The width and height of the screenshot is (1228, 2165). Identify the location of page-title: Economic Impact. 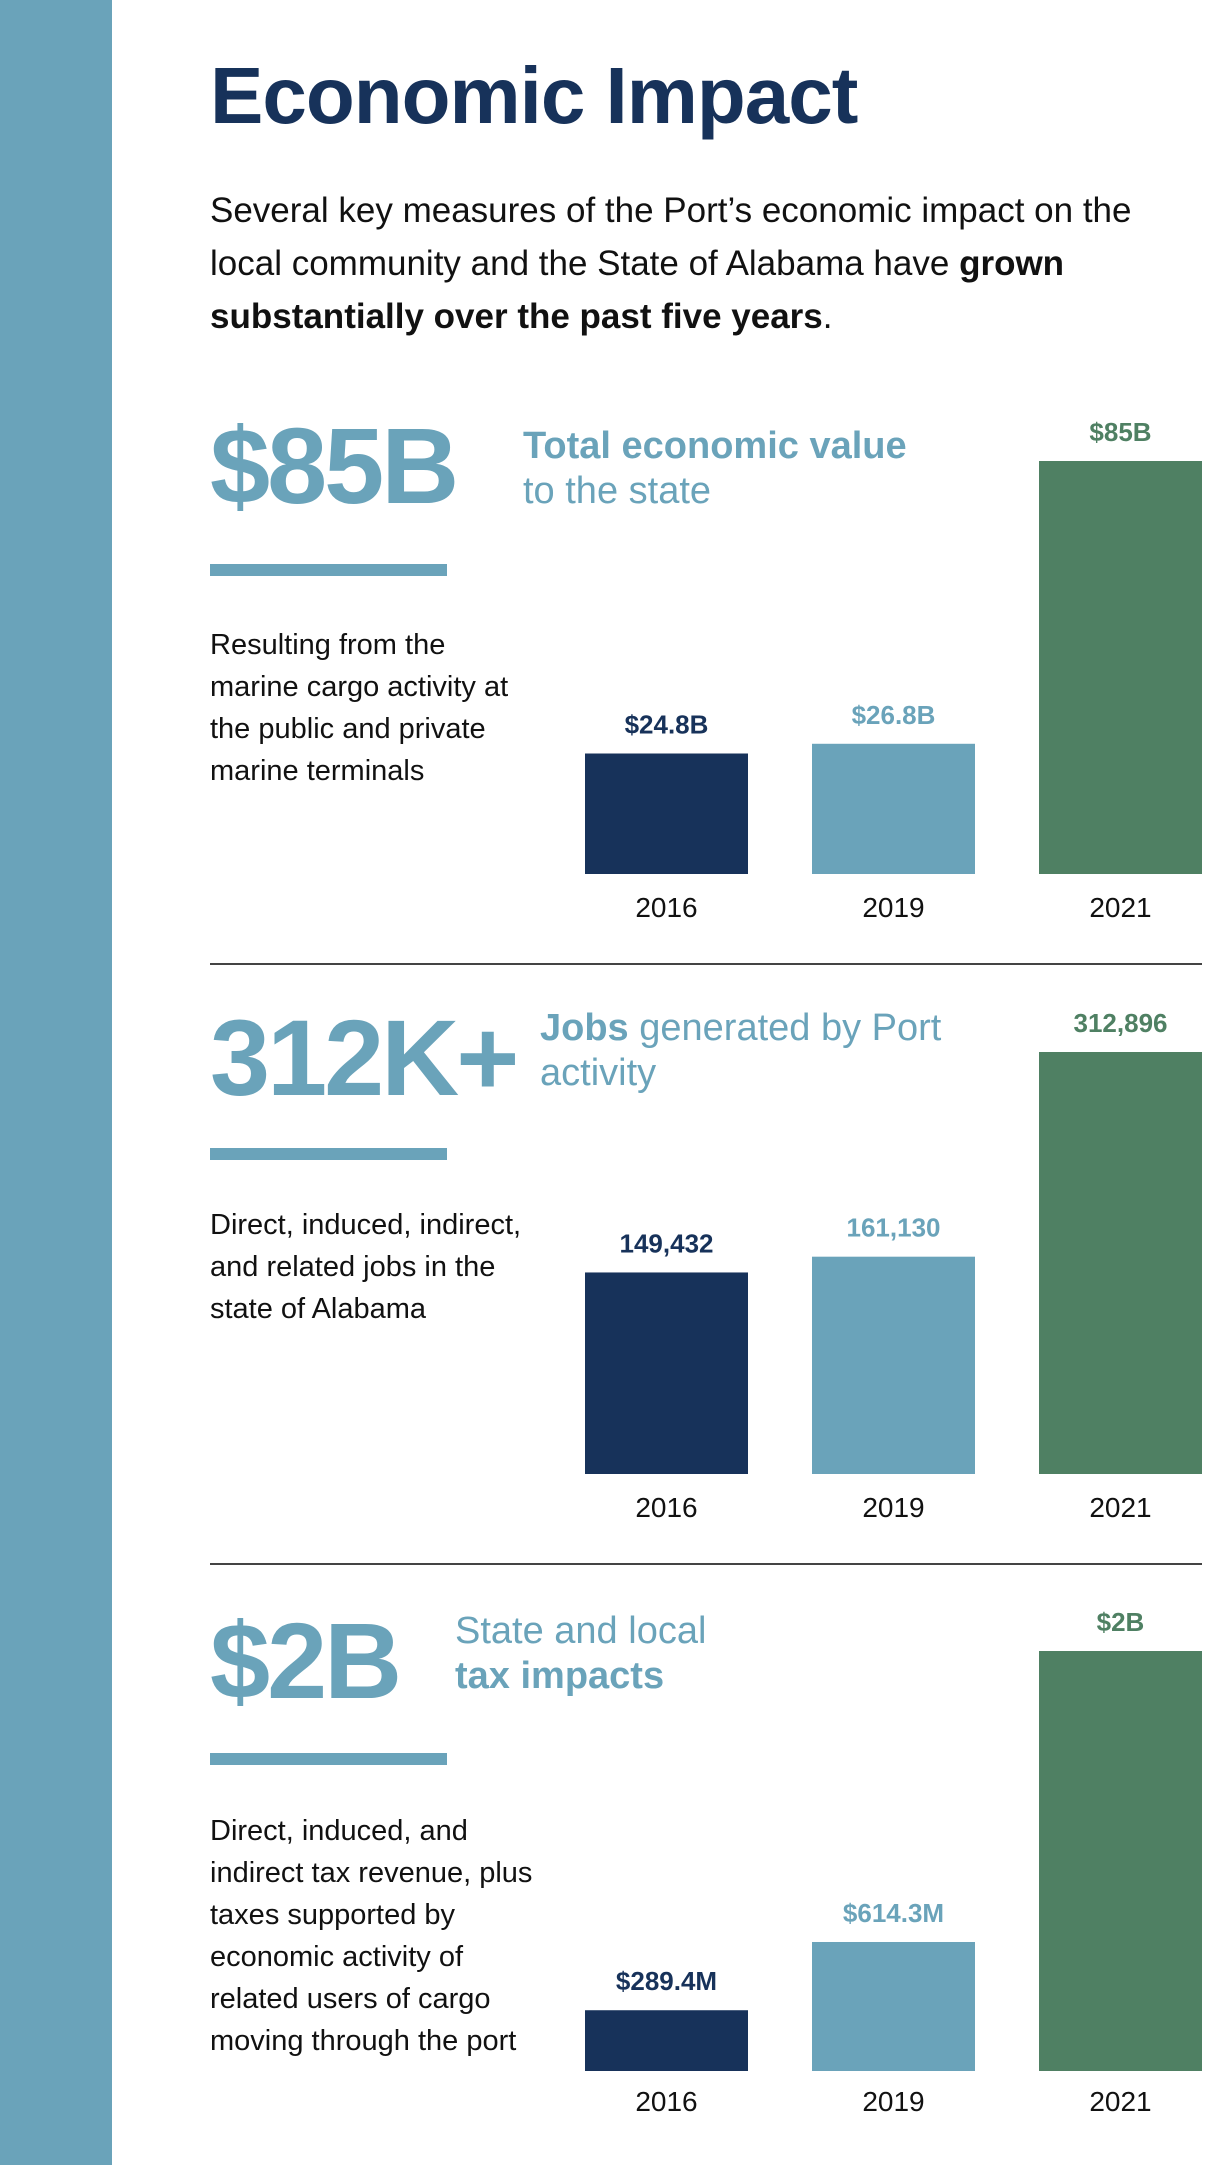
(534, 95).